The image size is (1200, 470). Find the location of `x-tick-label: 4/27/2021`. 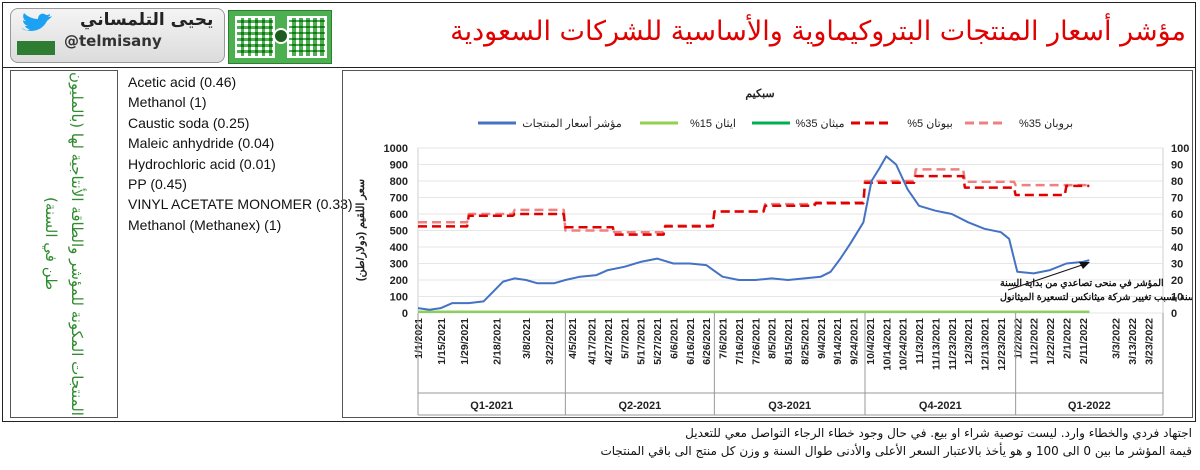

x-tick-label: 4/27/2021 is located at coordinates (609, 341).